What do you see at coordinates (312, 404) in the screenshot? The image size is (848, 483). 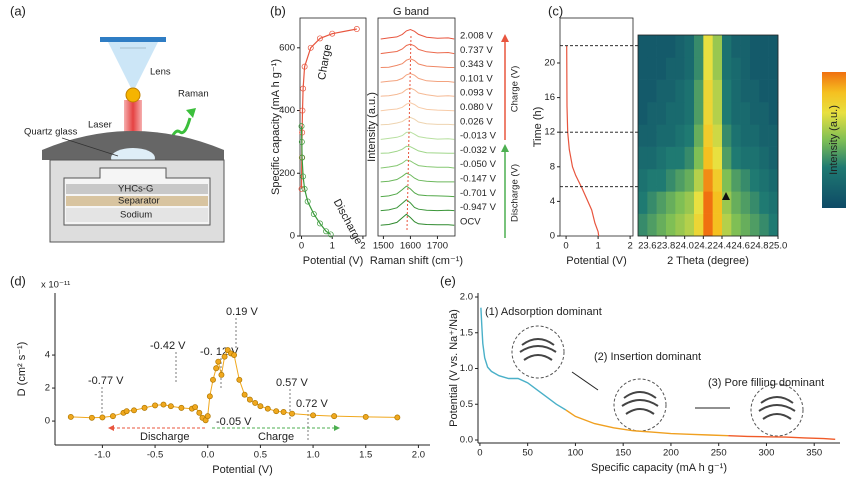 I see `annotation: 0.72 V` at bounding box center [312, 404].